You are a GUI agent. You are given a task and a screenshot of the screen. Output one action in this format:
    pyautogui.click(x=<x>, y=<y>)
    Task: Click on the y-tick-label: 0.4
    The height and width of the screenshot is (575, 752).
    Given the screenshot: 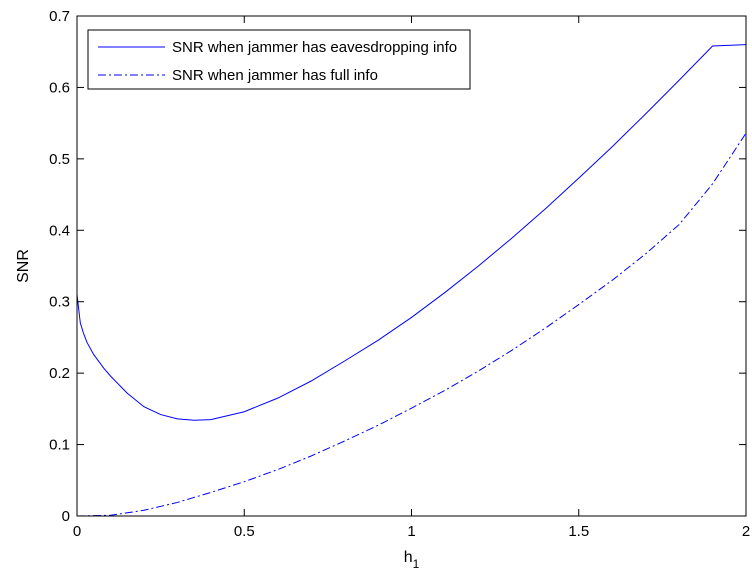 What is the action you would take?
    pyautogui.click(x=59, y=230)
    